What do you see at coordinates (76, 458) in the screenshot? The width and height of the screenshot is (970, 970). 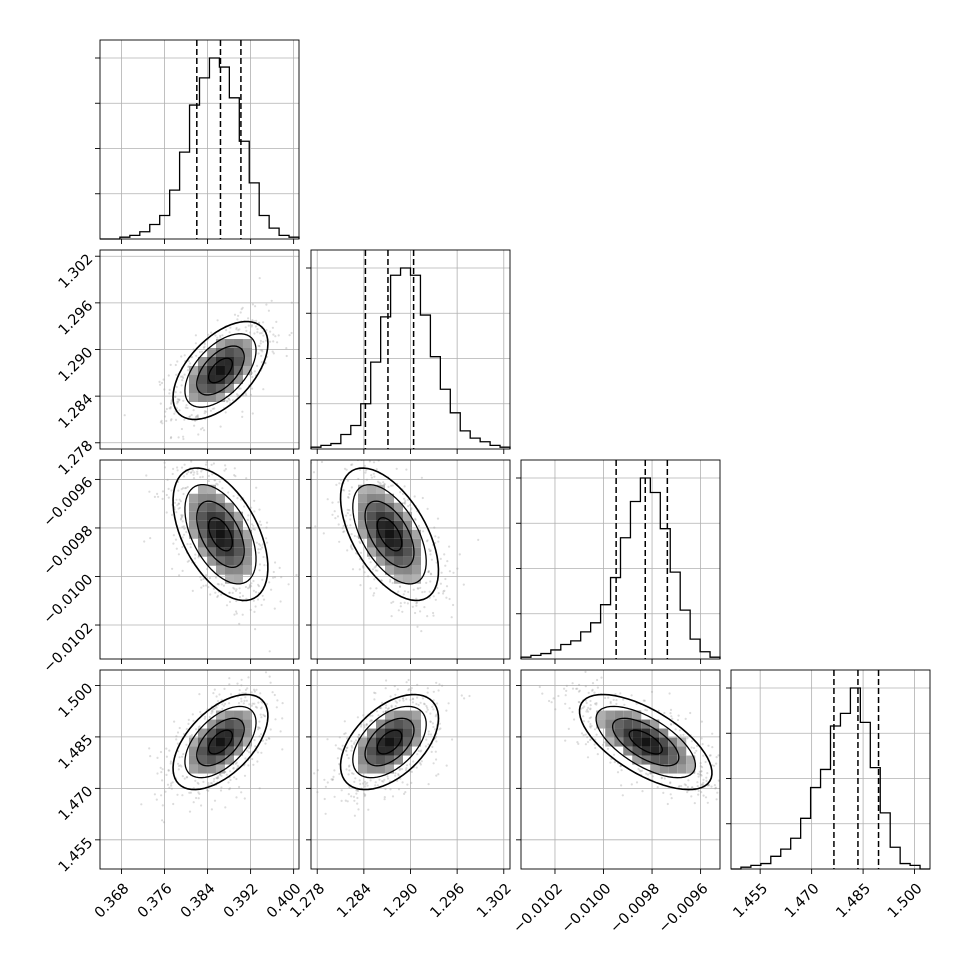 I see `y-tick-label: 1.278` at bounding box center [76, 458].